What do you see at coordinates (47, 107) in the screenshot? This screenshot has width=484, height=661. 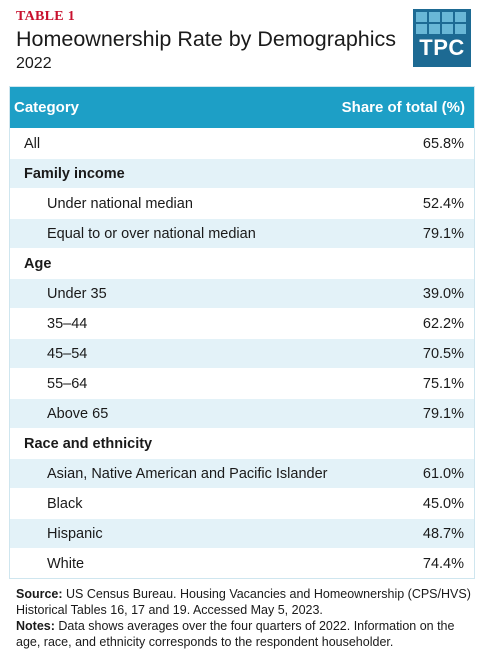 I see `column-header-category: Category` at bounding box center [47, 107].